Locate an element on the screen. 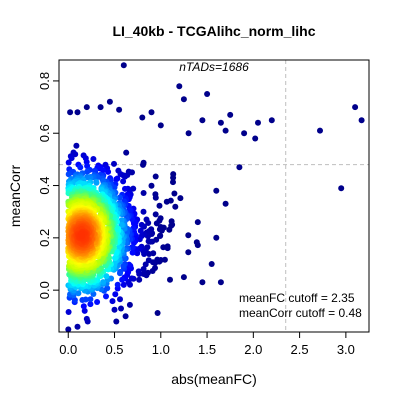 The height and width of the screenshot is (400, 400). chart-title: LI_40kb - TCGAlihc_norm_lihc is located at coordinates (213, 31).